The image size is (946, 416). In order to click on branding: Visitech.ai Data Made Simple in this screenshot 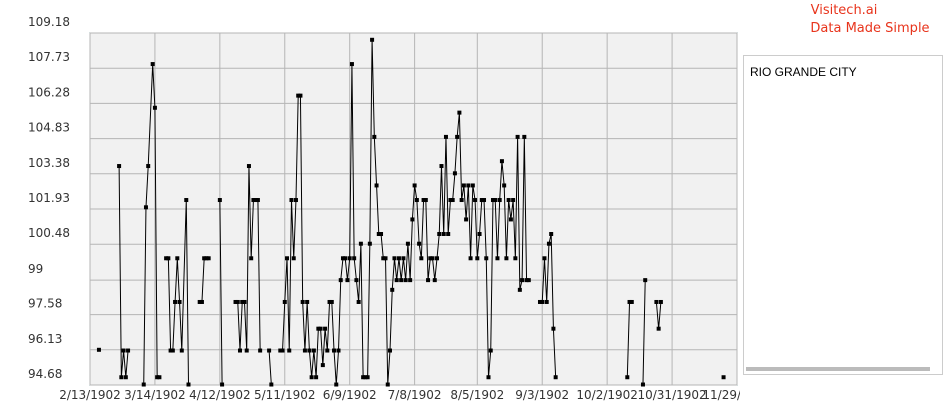, I will do `click(869, 19)`.